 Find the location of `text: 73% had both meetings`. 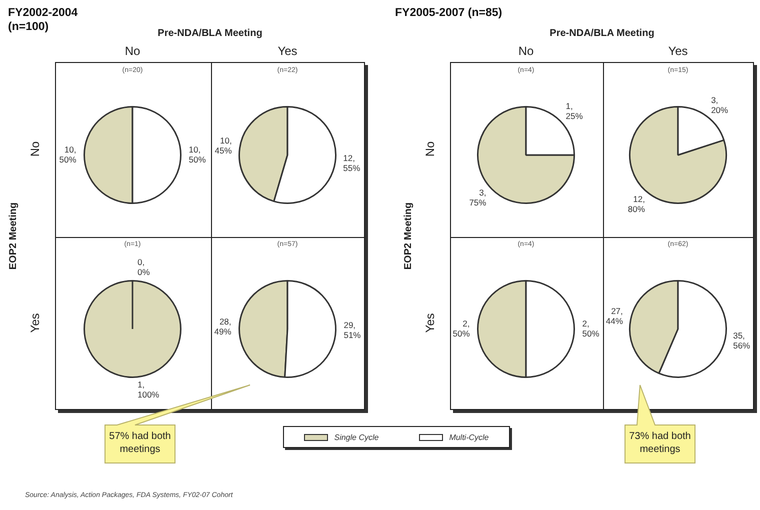

text: 73% had both meetings is located at coordinates (660, 443).